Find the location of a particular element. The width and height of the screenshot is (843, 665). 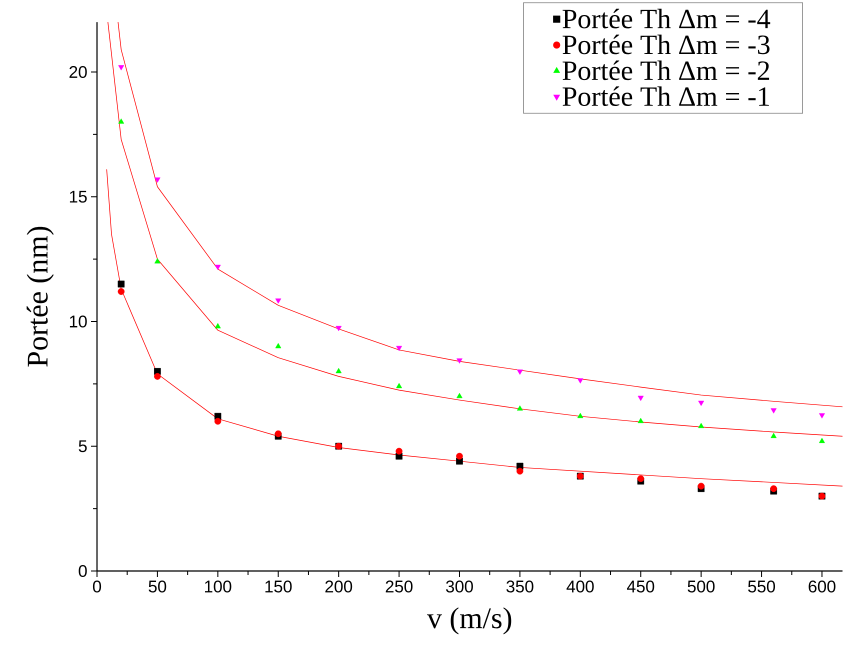

y-tick-label: 15 is located at coordinates (78, 196).